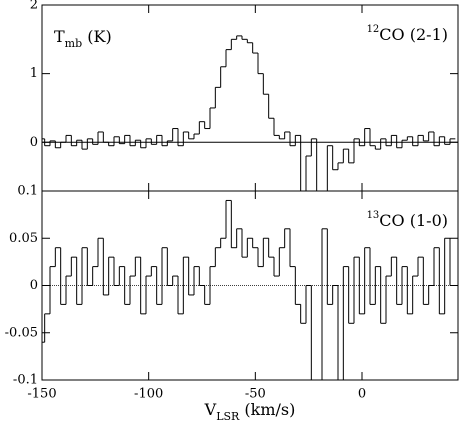 The width and height of the screenshot is (461, 428). I want to click on annotation: 12CO (2-1), so click(407, 34).